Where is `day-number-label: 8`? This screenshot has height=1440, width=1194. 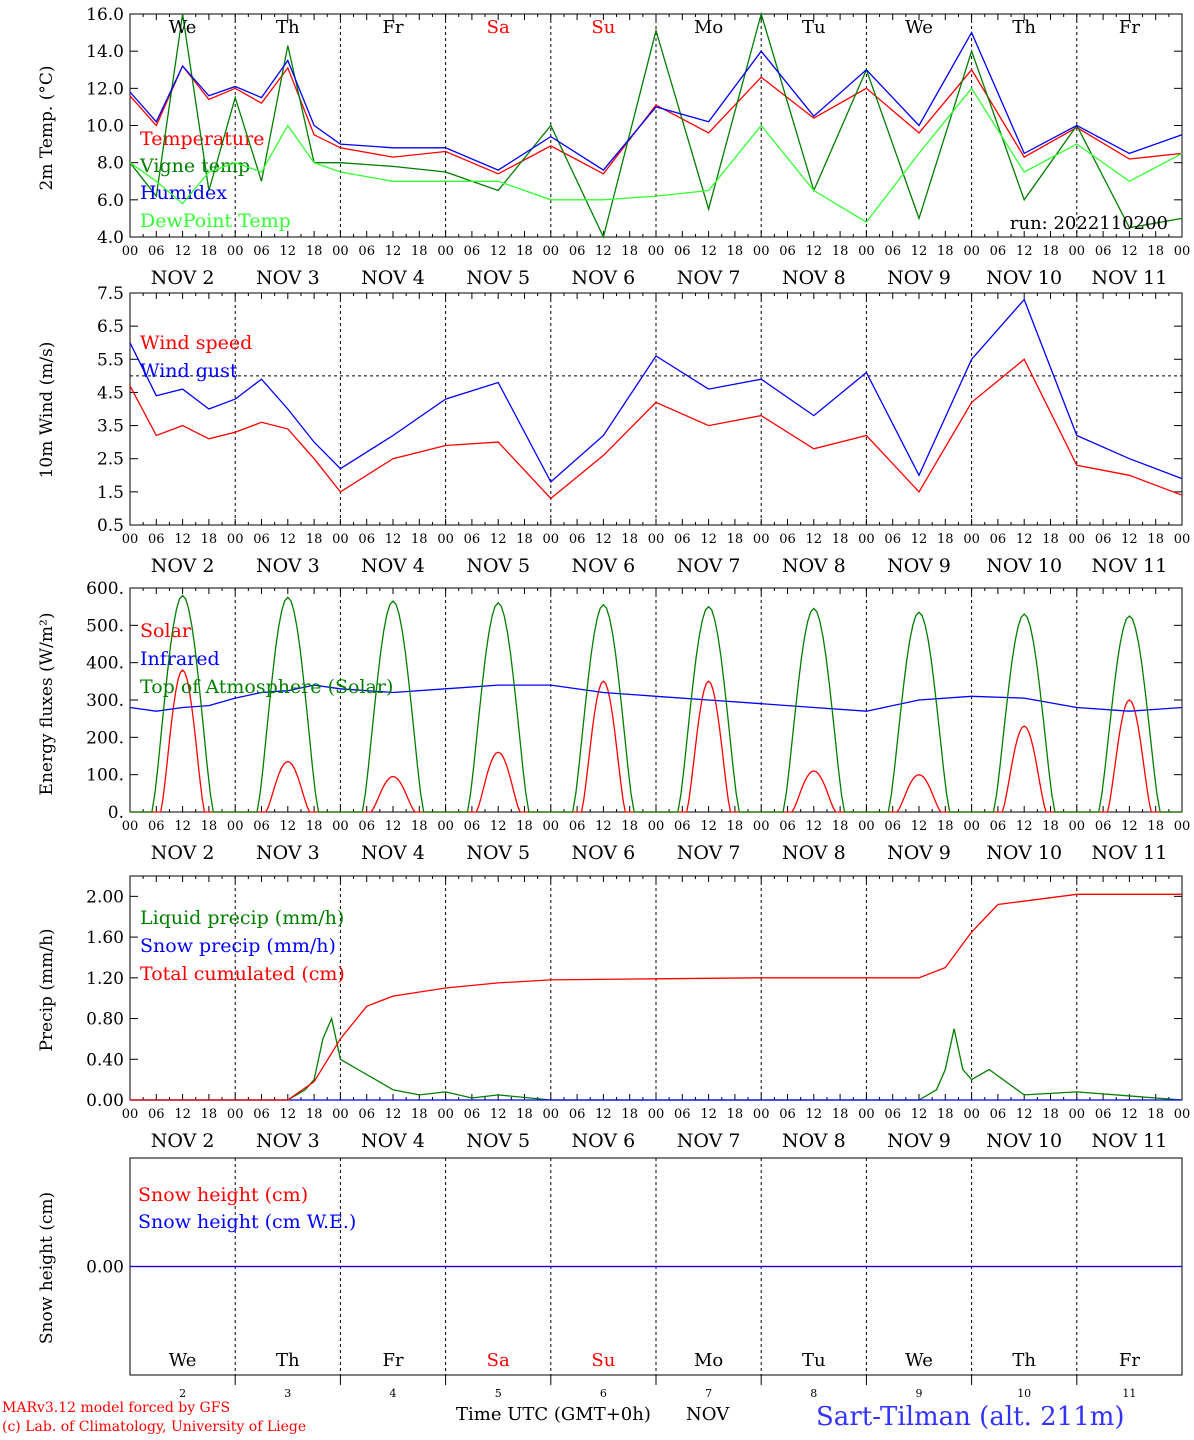
day-number-label: 8 is located at coordinates (813, 1393).